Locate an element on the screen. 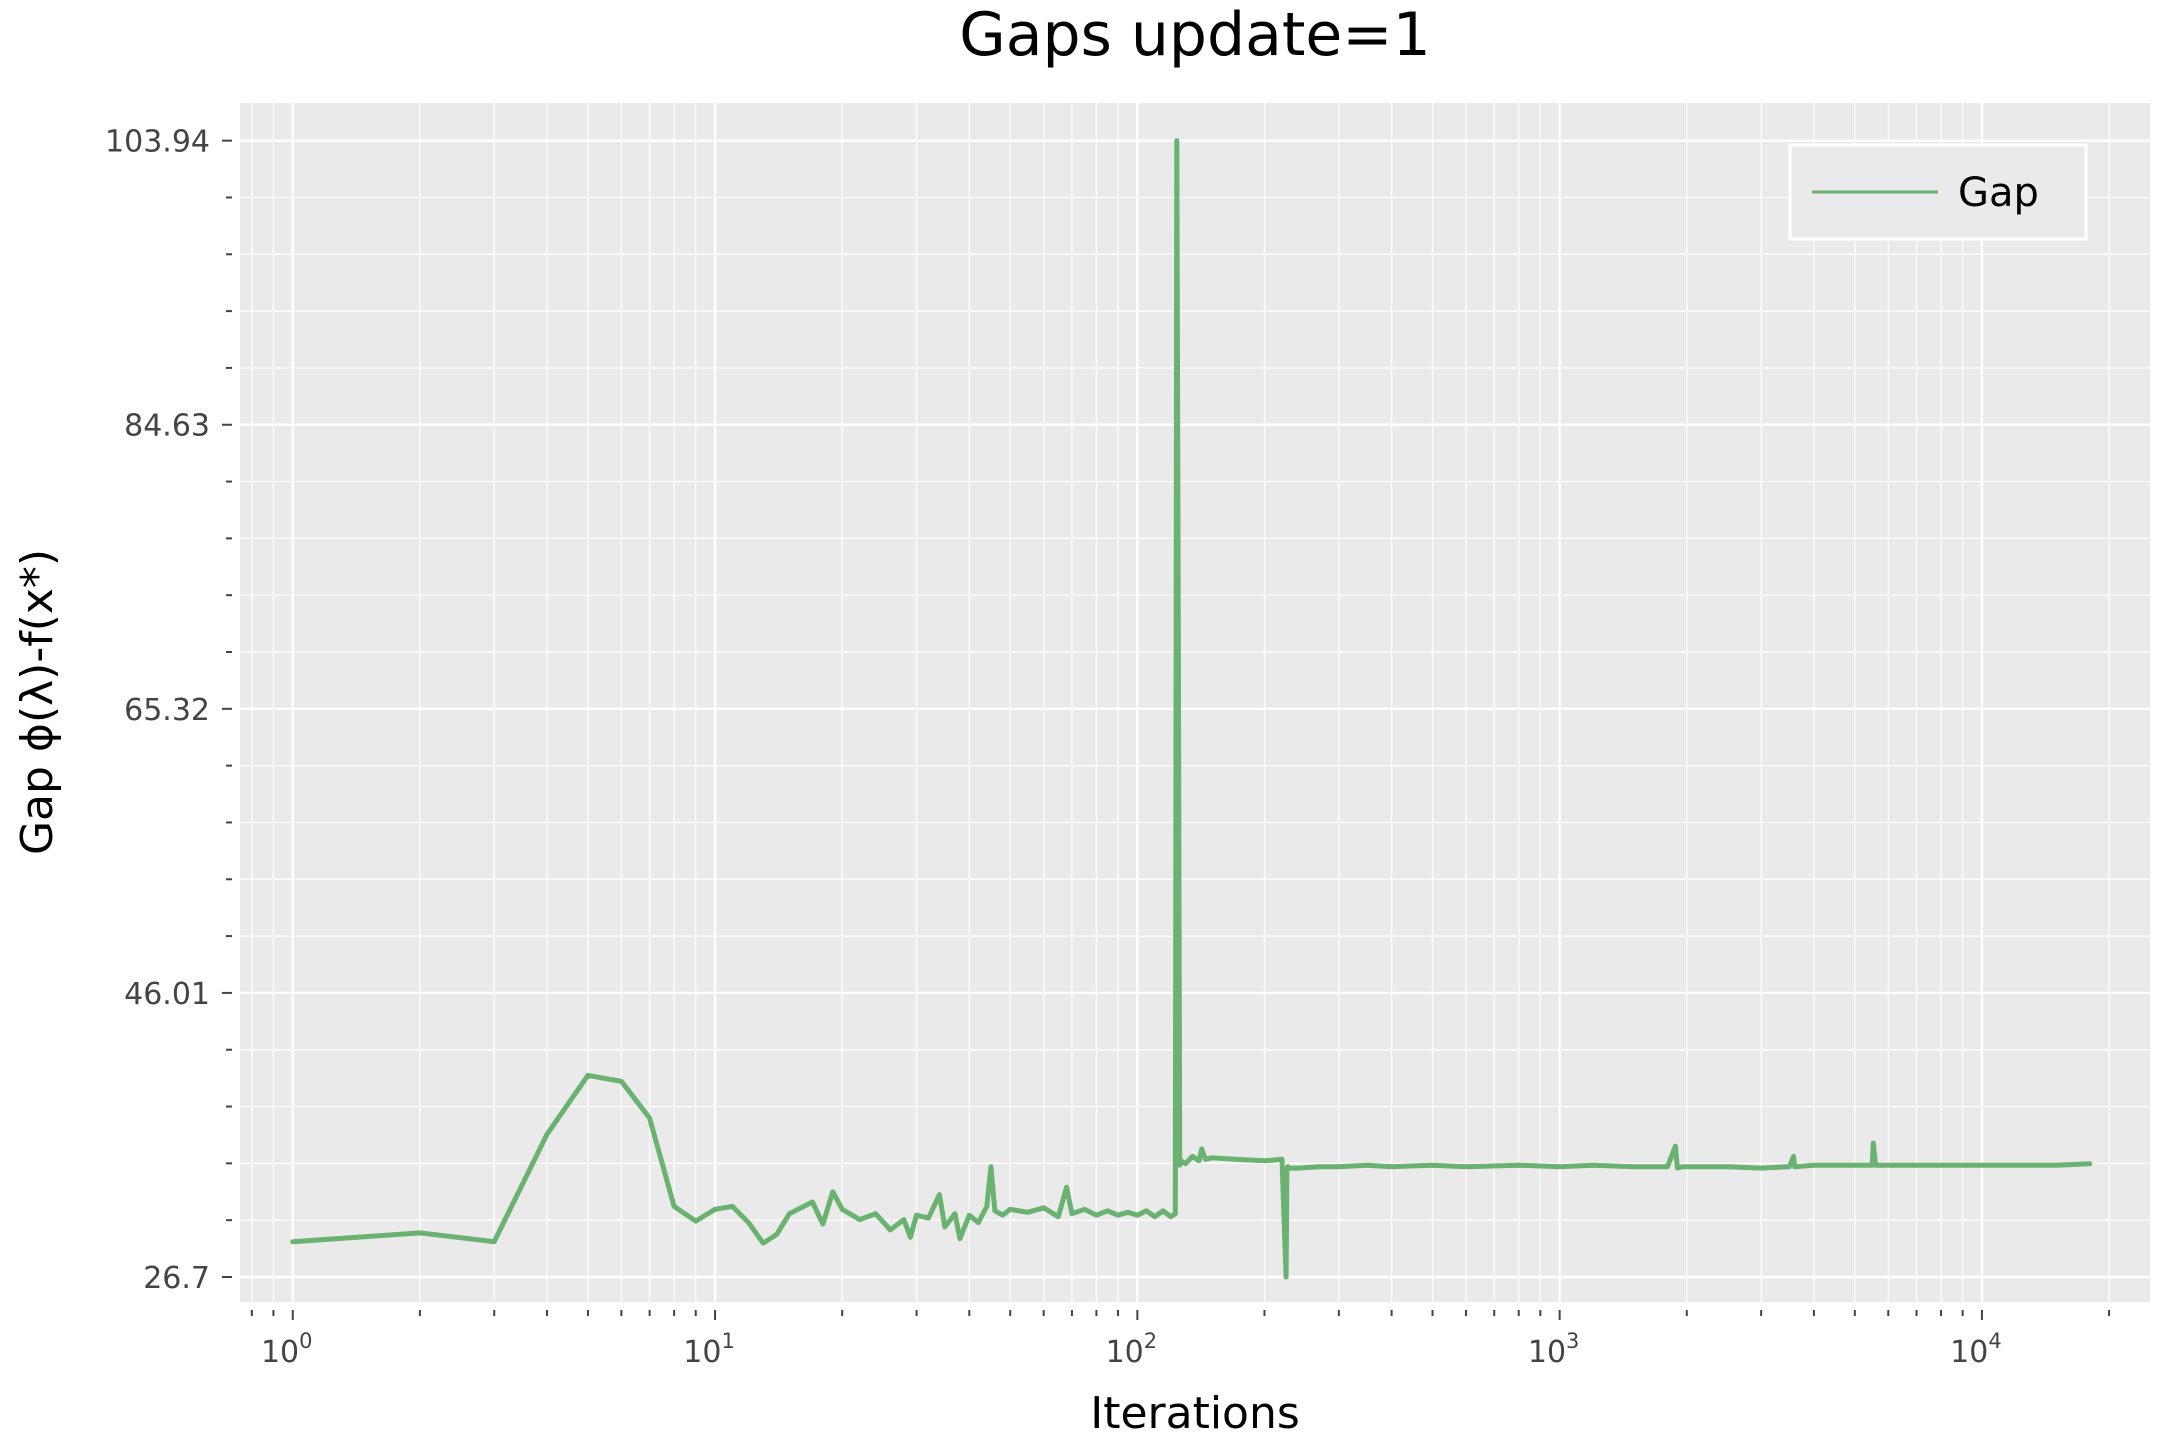 Image resolution: width=2160 pixels, height=1440 pixels. y-axis-label: Gap ϕ(λ)-f(x*) is located at coordinates (37, 702).